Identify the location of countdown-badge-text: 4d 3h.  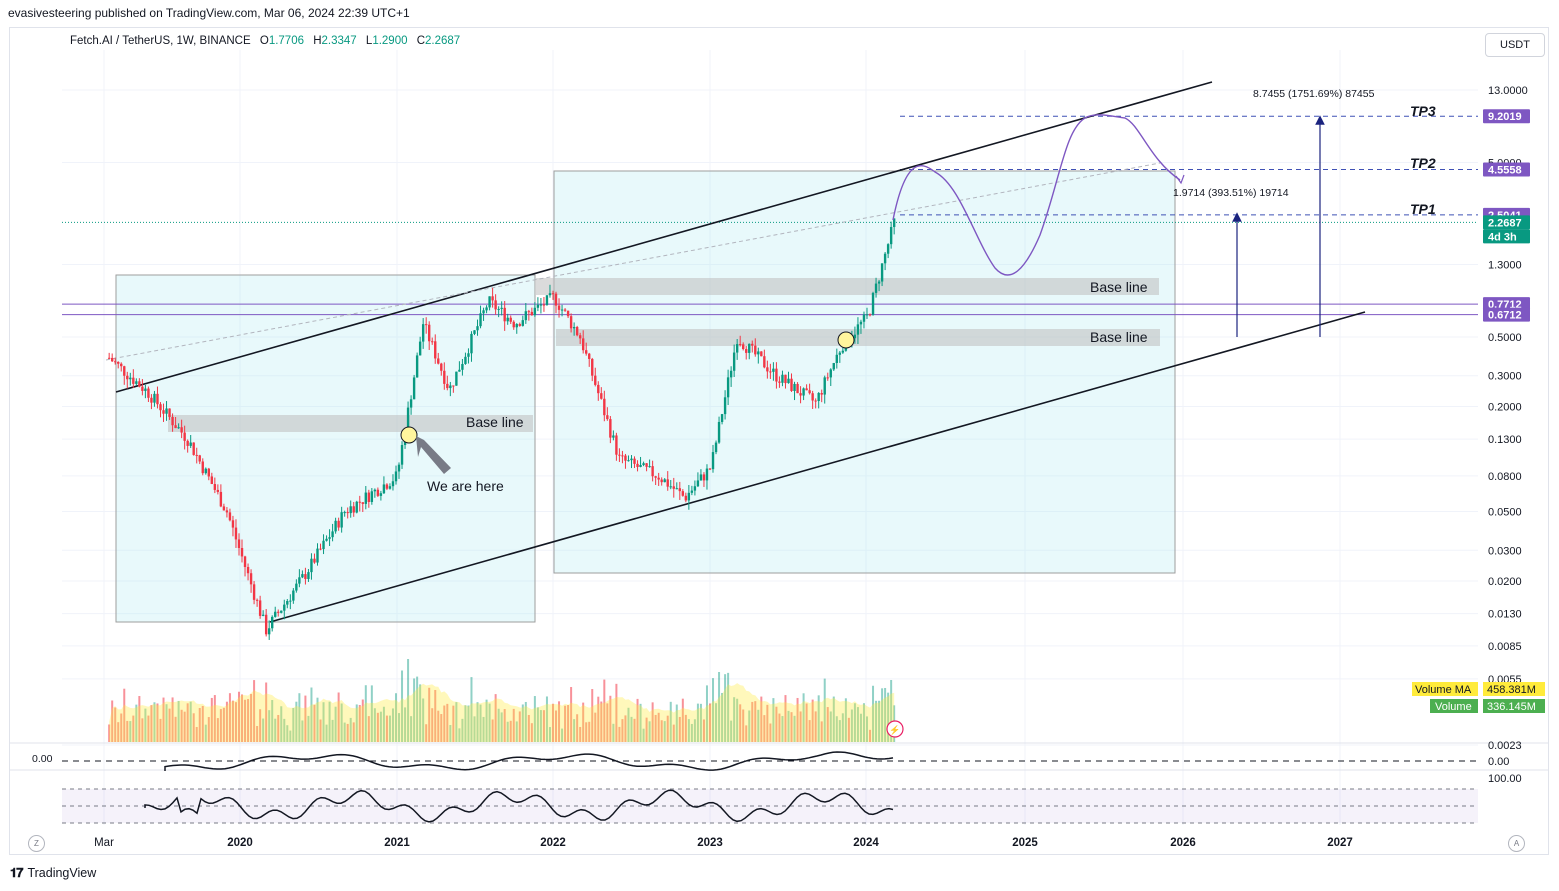
(1502, 237).